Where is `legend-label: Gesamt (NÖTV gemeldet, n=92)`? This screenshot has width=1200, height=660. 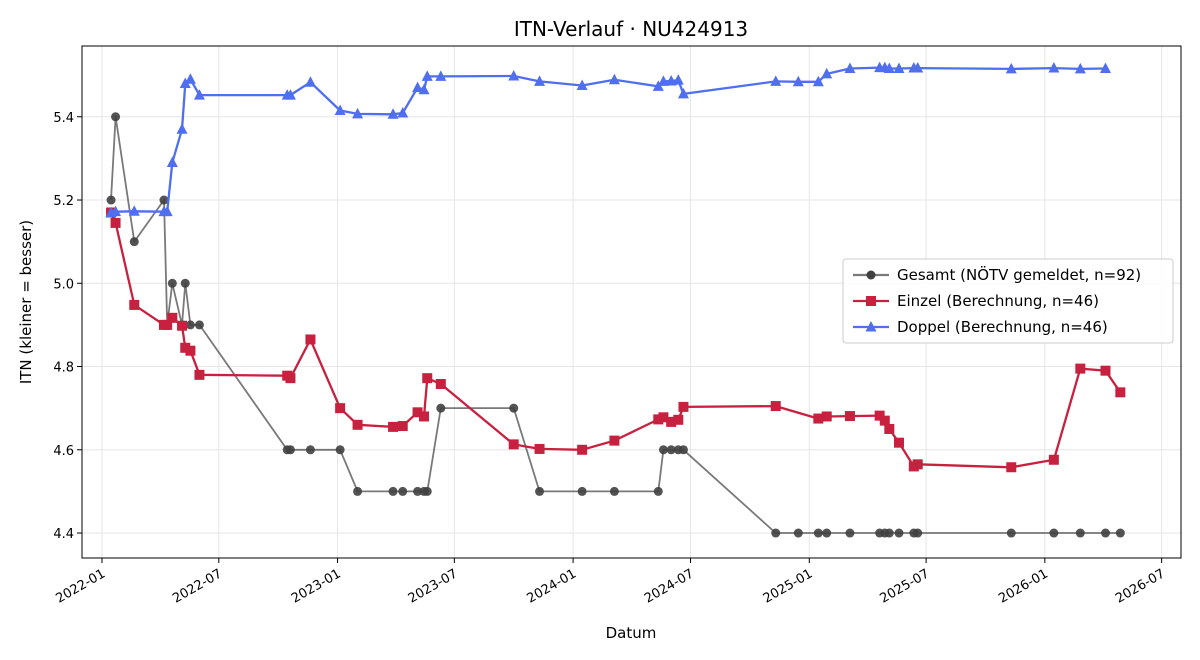 legend-label: Gesamt (NÖTV gemeldet, n=92) is located at coordinates (1019, 274).